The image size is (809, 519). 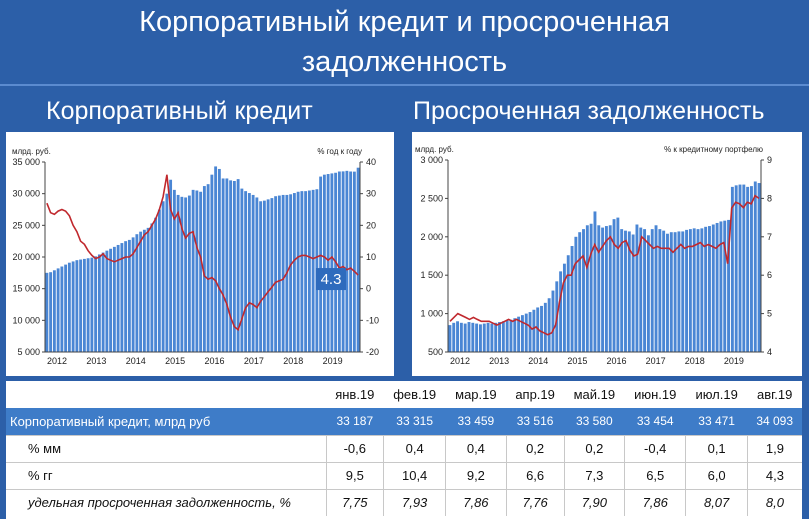 What do you see at coordinates (179, 111) in the screenshot?
I see `subtitle-corporate-credit: Корпоративный кредит` at bounding box center [179, 111].